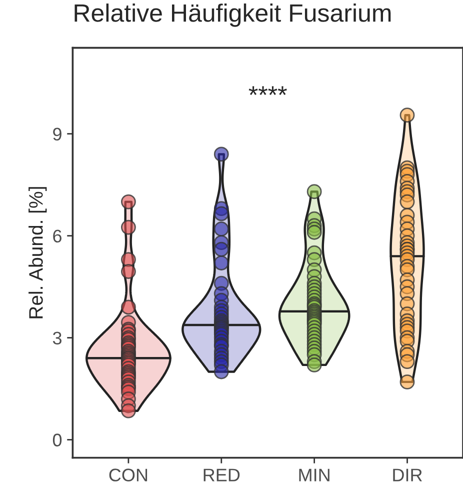 The image size is (463, 488). What do you see at coordinates (128, 475) in the screenshot?
I see `x-tick-label: CON` at bounding box center [128, 475].